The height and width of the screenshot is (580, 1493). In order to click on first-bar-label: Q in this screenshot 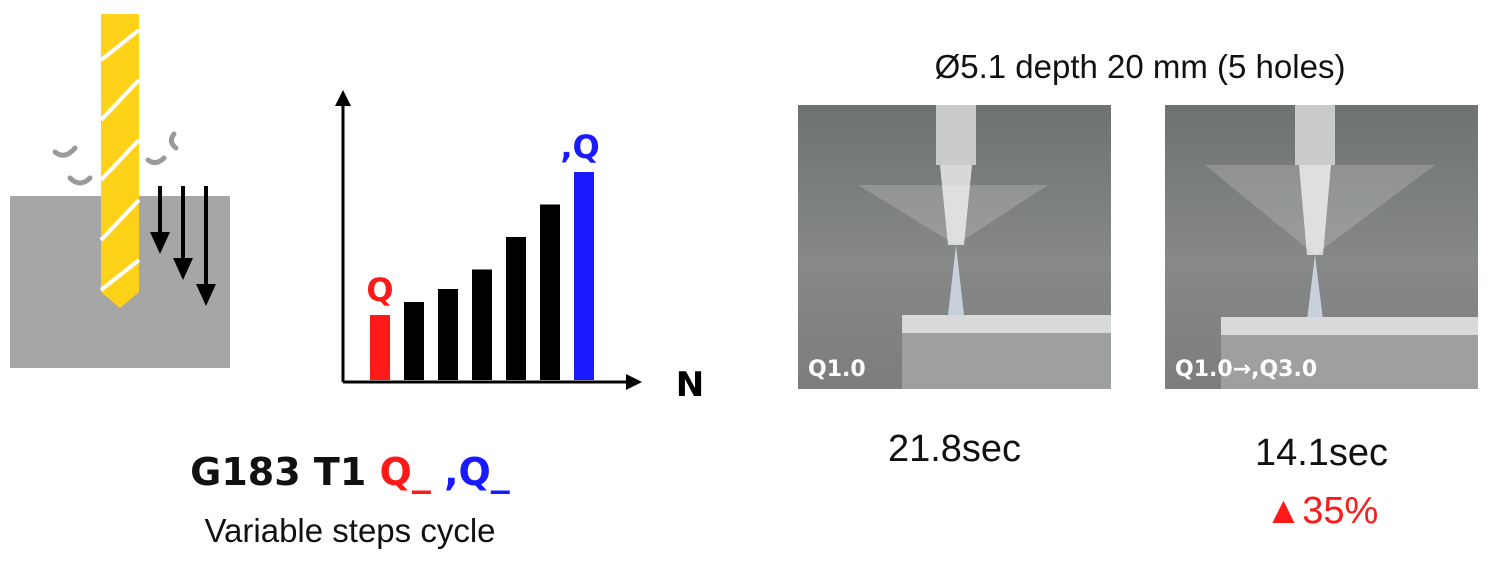, I will do `click(379, 290)`.